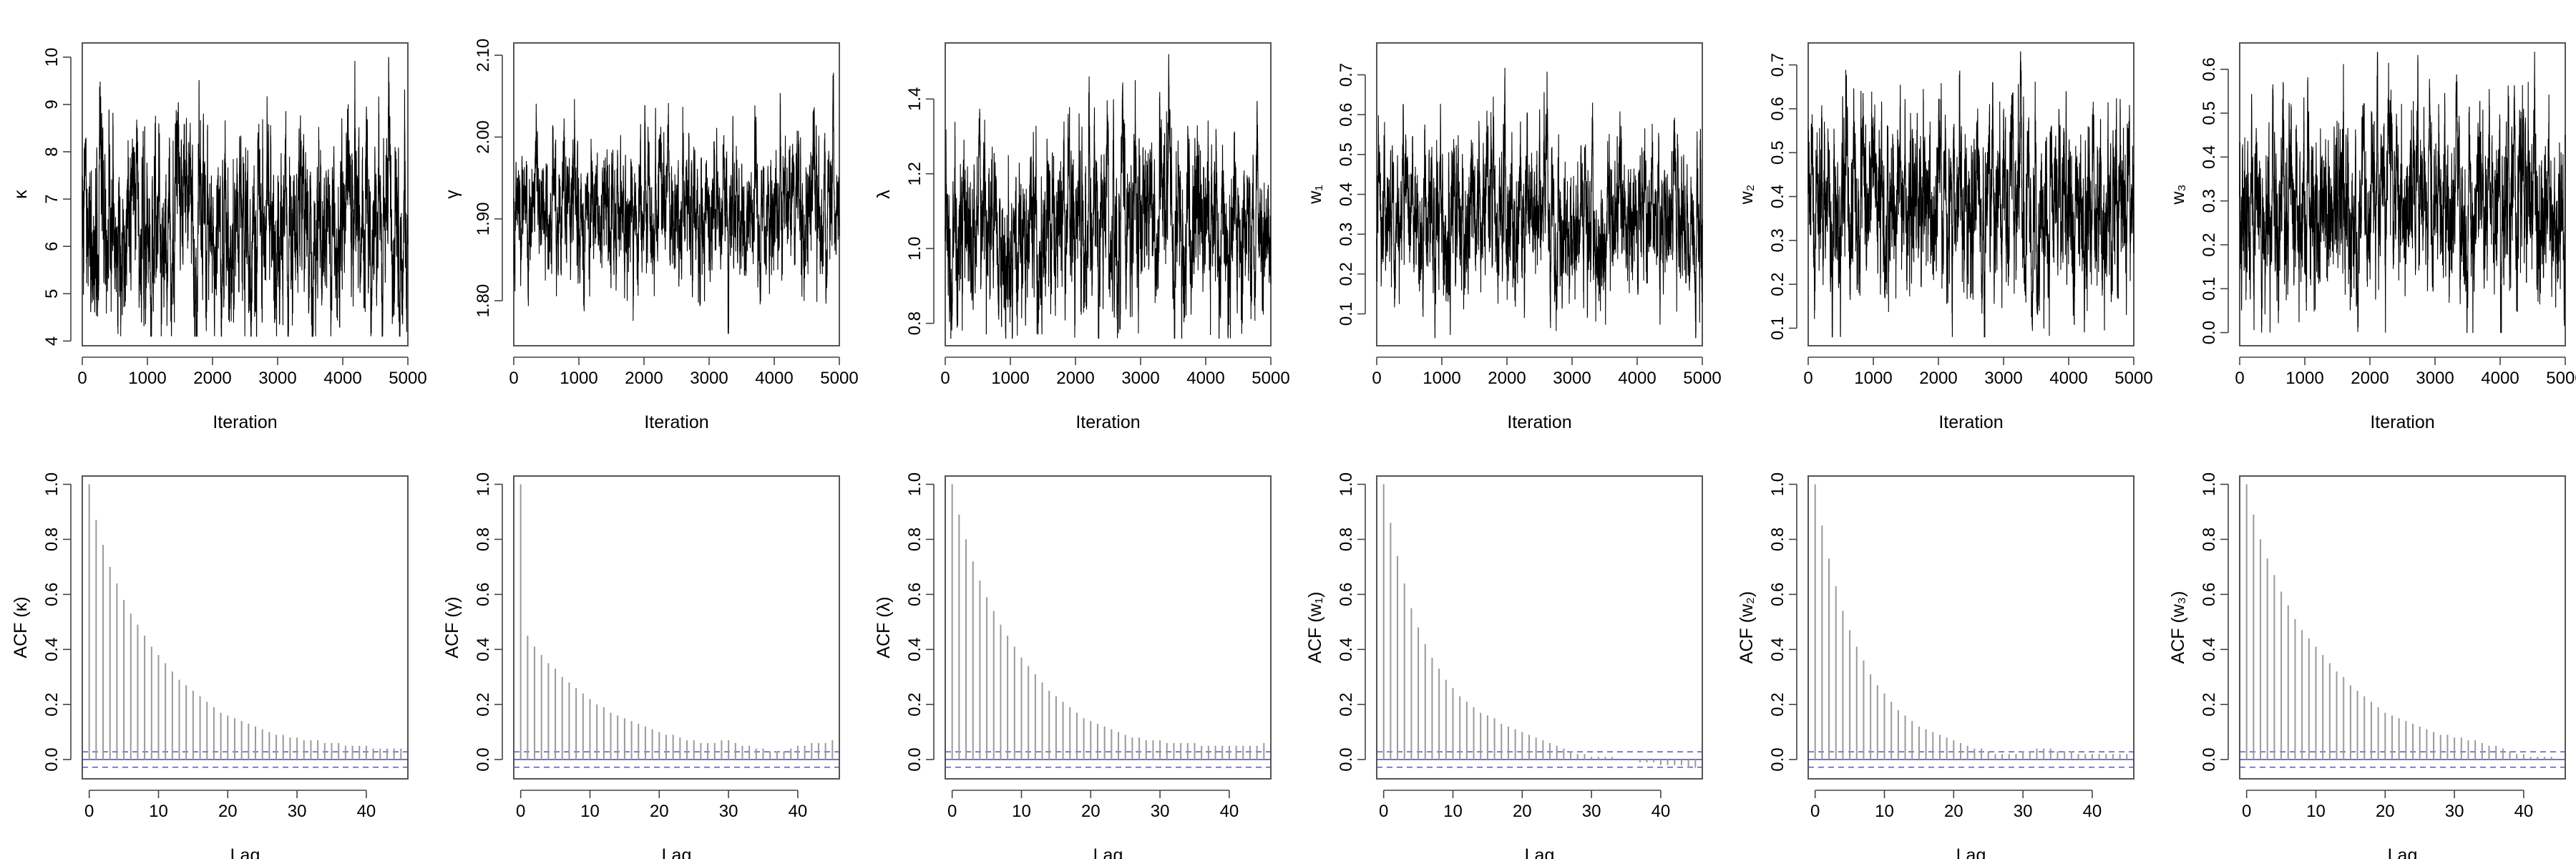 The width and height of the screenshot is (2576, 859). I want to click on panel-acf-3: 0 10 20 30 40 Lag 0.0 0.2 0.4 0.6 0.8 1.0 ACF (λ), so click(1073, 665).